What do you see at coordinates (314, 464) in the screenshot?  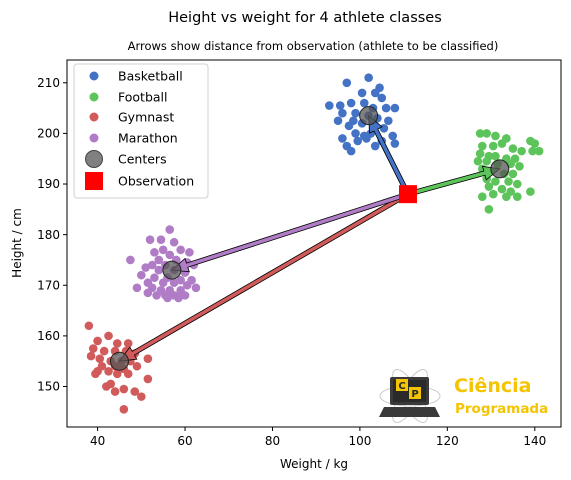 I see `x-axis-label: Weight / kg` at bounding box center [314, 464].